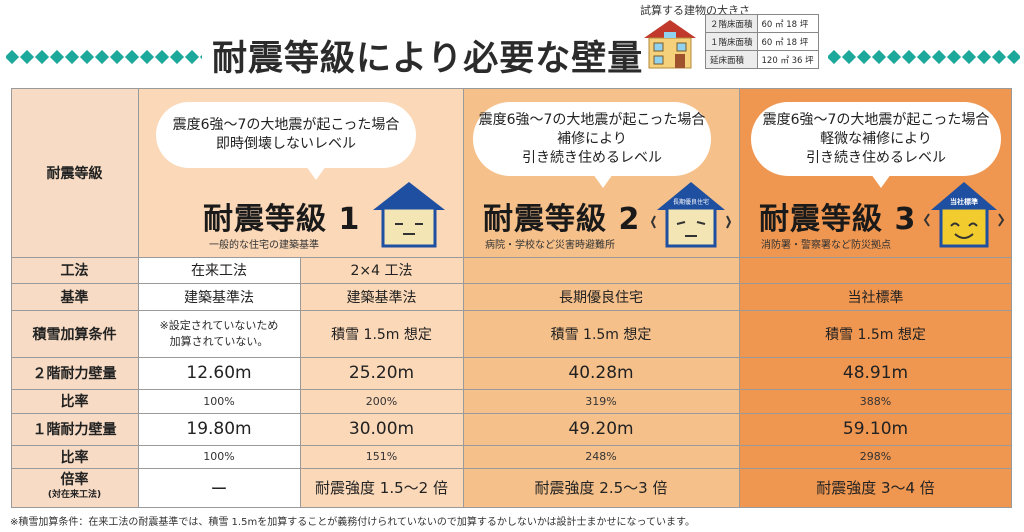 The height and width of the screenshot is (532, 1024). Describe the element at coordinates (264, 245) in the screenshot. I see `grade1-subtitle: 一般的な住宅の建築基準` at that location.